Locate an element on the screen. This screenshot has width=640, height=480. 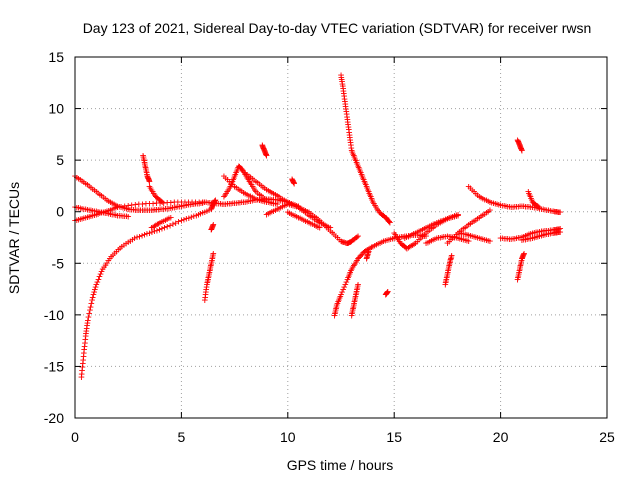
y-tick-label: -15 is located at coordinates (54, 366).